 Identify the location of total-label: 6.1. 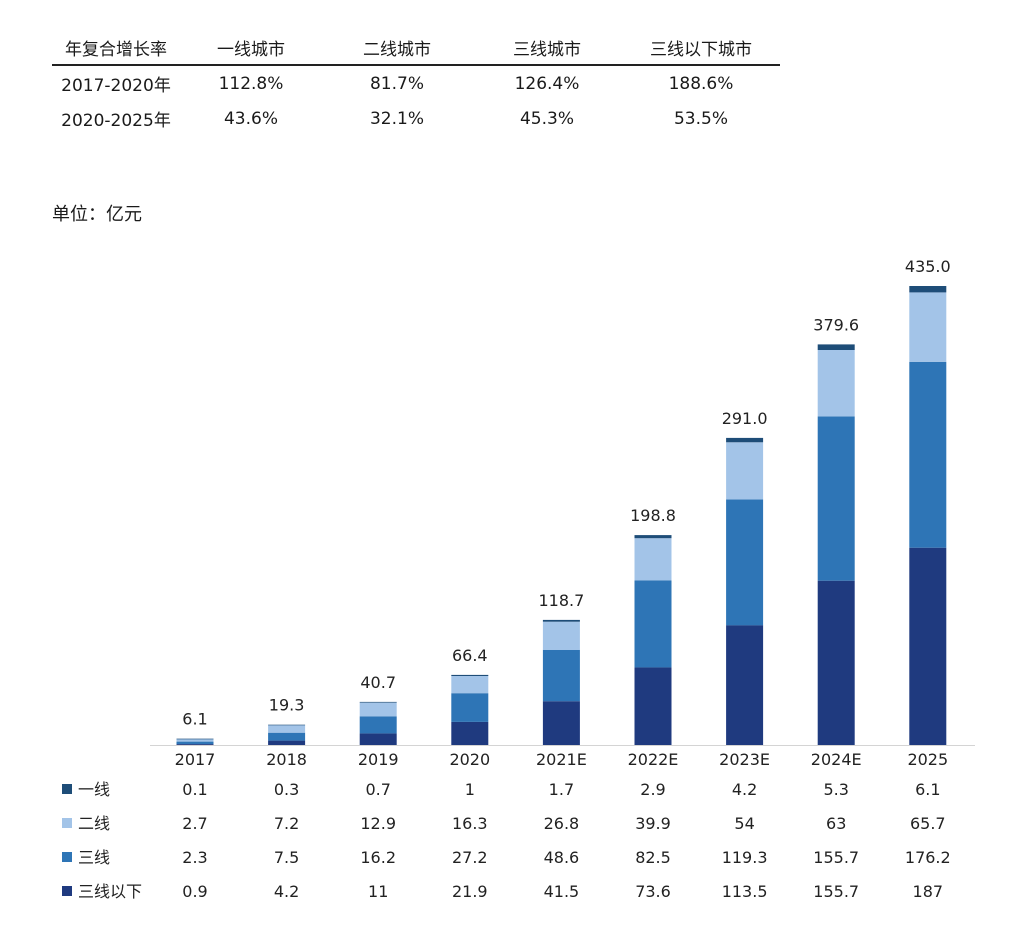
(194, 719).